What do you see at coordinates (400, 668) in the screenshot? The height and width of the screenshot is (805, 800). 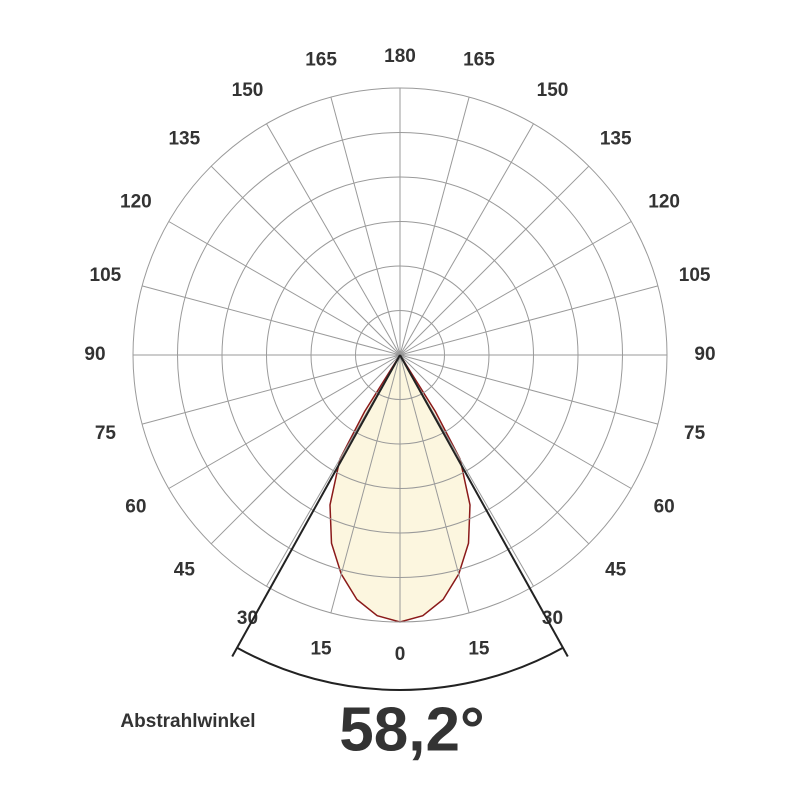 I see `beam-arc` at bounding box center [400, 668].